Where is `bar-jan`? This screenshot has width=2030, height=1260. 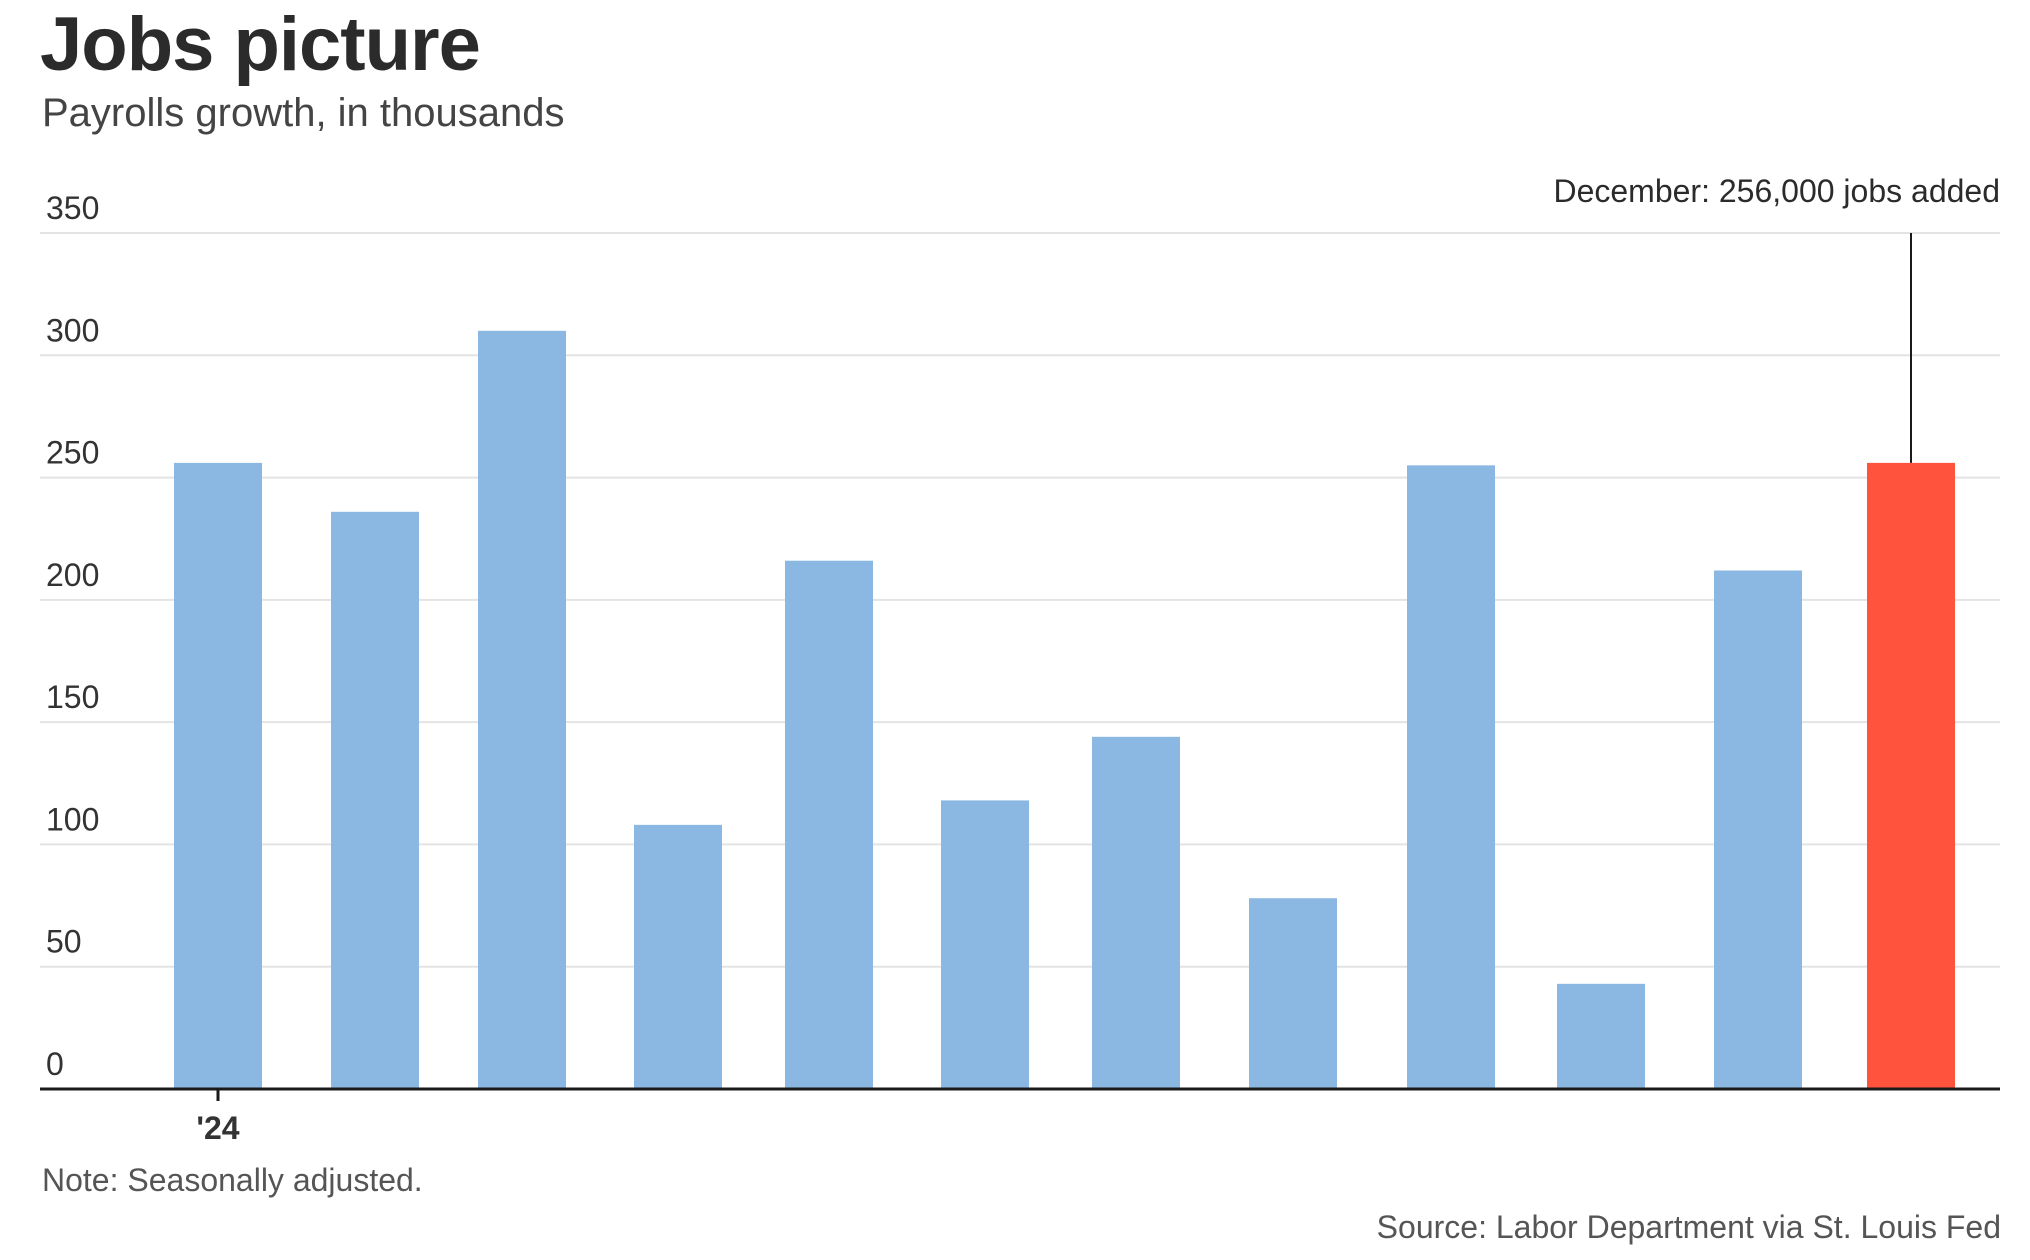 bar-jan is located at coordinates (218, 775).